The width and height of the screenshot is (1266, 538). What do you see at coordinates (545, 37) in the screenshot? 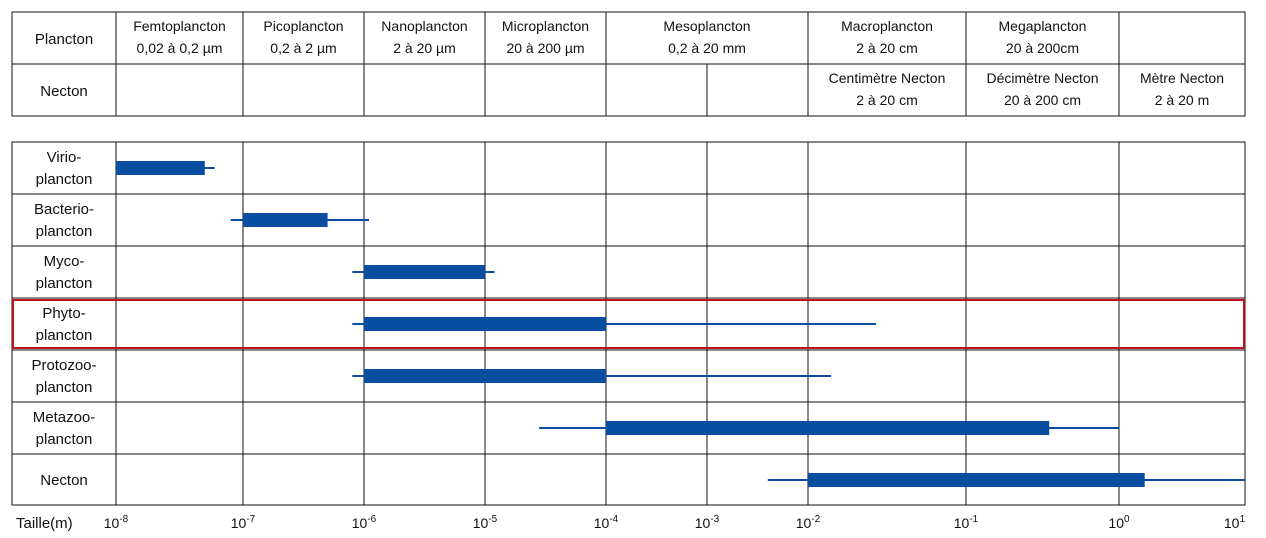
I see `header-size-class: Microplancton 20 à 200 µm` at bounding box center [545, 37].